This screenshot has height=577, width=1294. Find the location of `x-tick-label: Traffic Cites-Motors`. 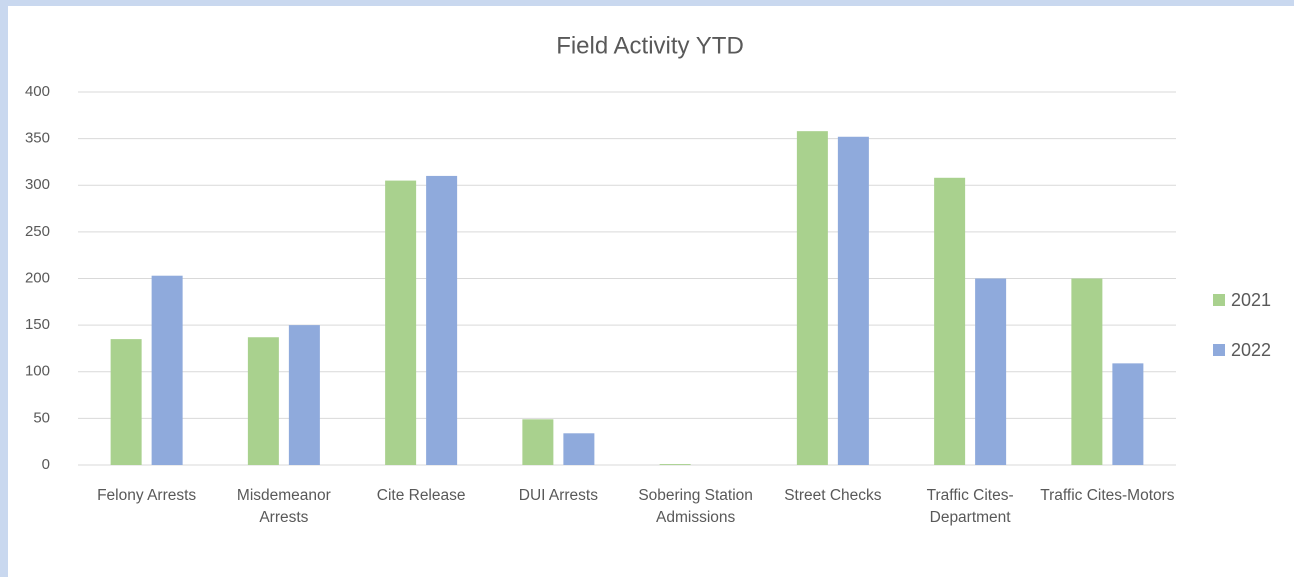

x-tick-label: Traffic Cites-Motors is located at coordinates (1107, 495).